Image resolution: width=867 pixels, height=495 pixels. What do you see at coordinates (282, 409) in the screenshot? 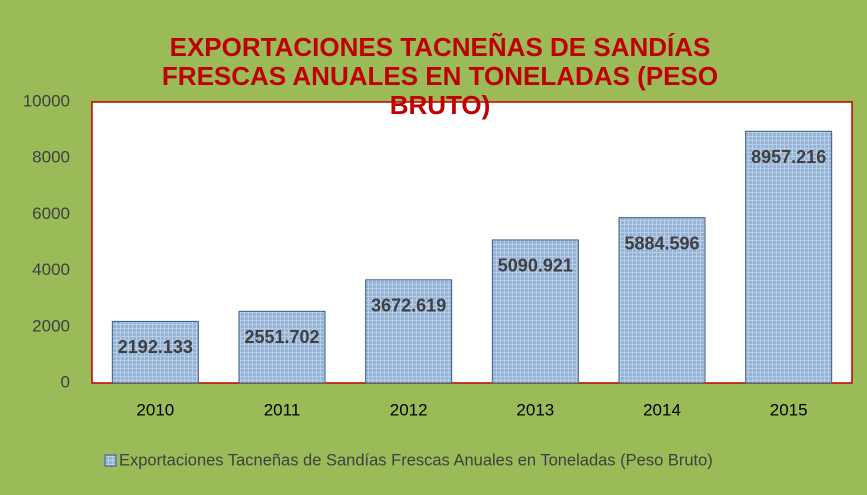
I see `x-tick-label: 2011` at bounding box center [282, 409].